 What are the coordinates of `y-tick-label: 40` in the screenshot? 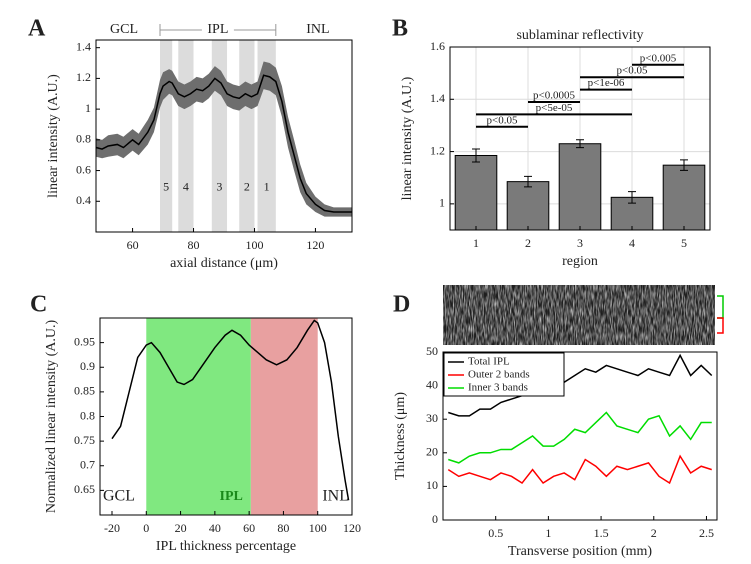 It's located at (432, 384).